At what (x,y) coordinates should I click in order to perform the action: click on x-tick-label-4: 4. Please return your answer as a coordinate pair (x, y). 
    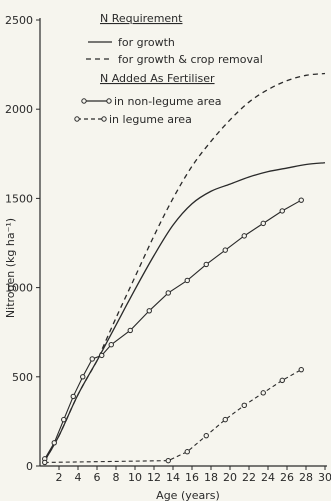
    Looking at the image, I should click on (78, 477).